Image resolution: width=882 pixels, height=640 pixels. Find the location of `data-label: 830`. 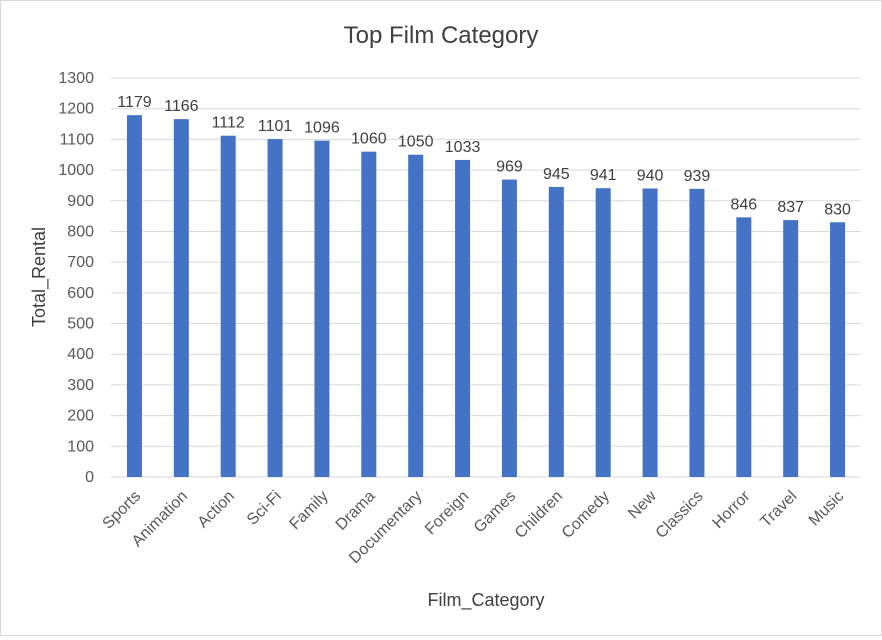

data-label: 830 is located at coordinates (837, 209).